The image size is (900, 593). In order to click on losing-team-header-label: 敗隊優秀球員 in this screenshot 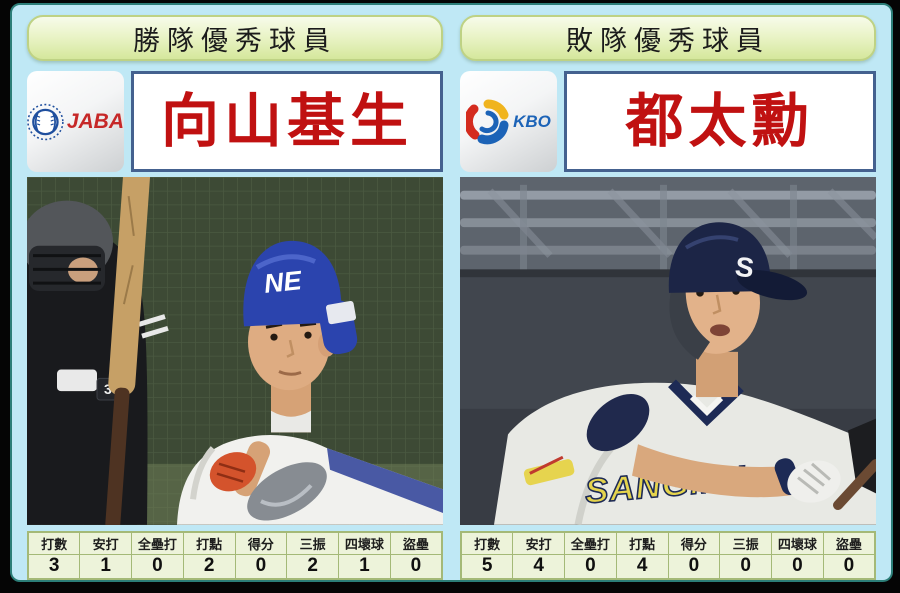, I will do `click(668, 40)`.